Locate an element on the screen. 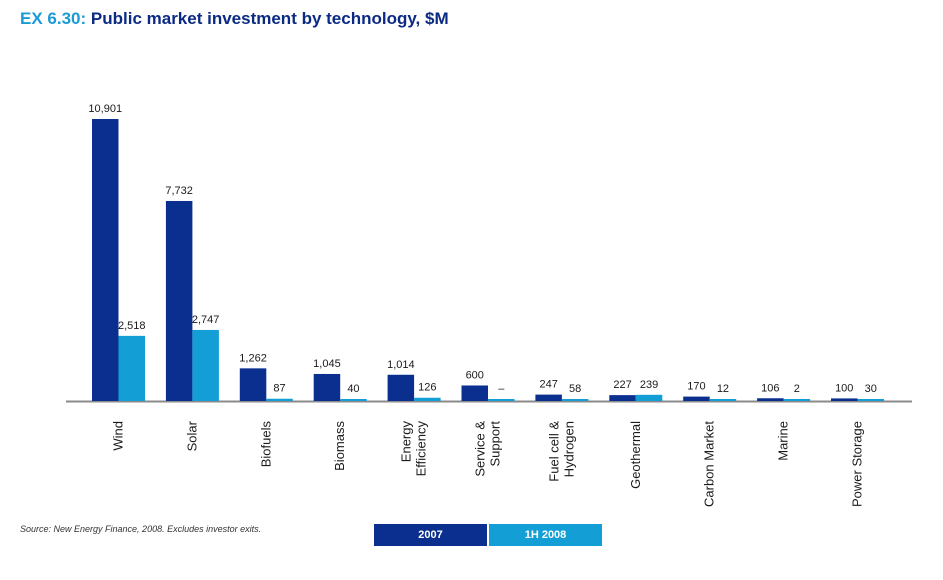  data-label-1h-2008-4: 126 is located at coordinates (427, 388).